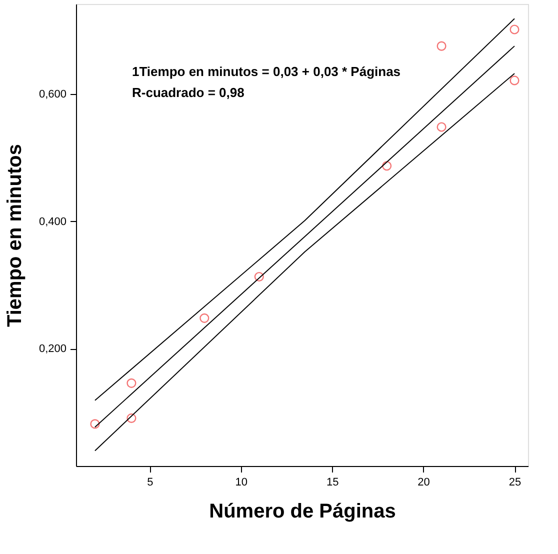 Image resolution: width=558 pixels, height=554 pixels. I want to click on x-tick-label: 25, so click(515, 482).